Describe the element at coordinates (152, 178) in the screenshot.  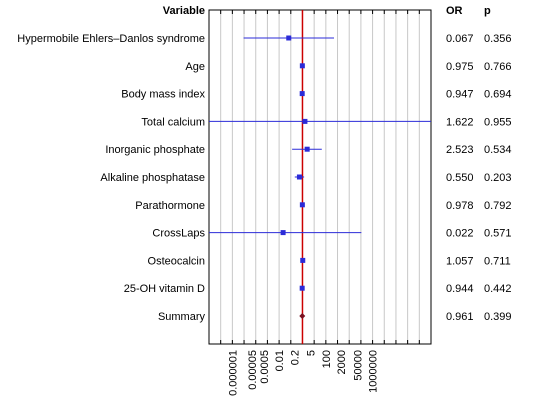
I see `row-label: Alkaline phosphatase` at that location.